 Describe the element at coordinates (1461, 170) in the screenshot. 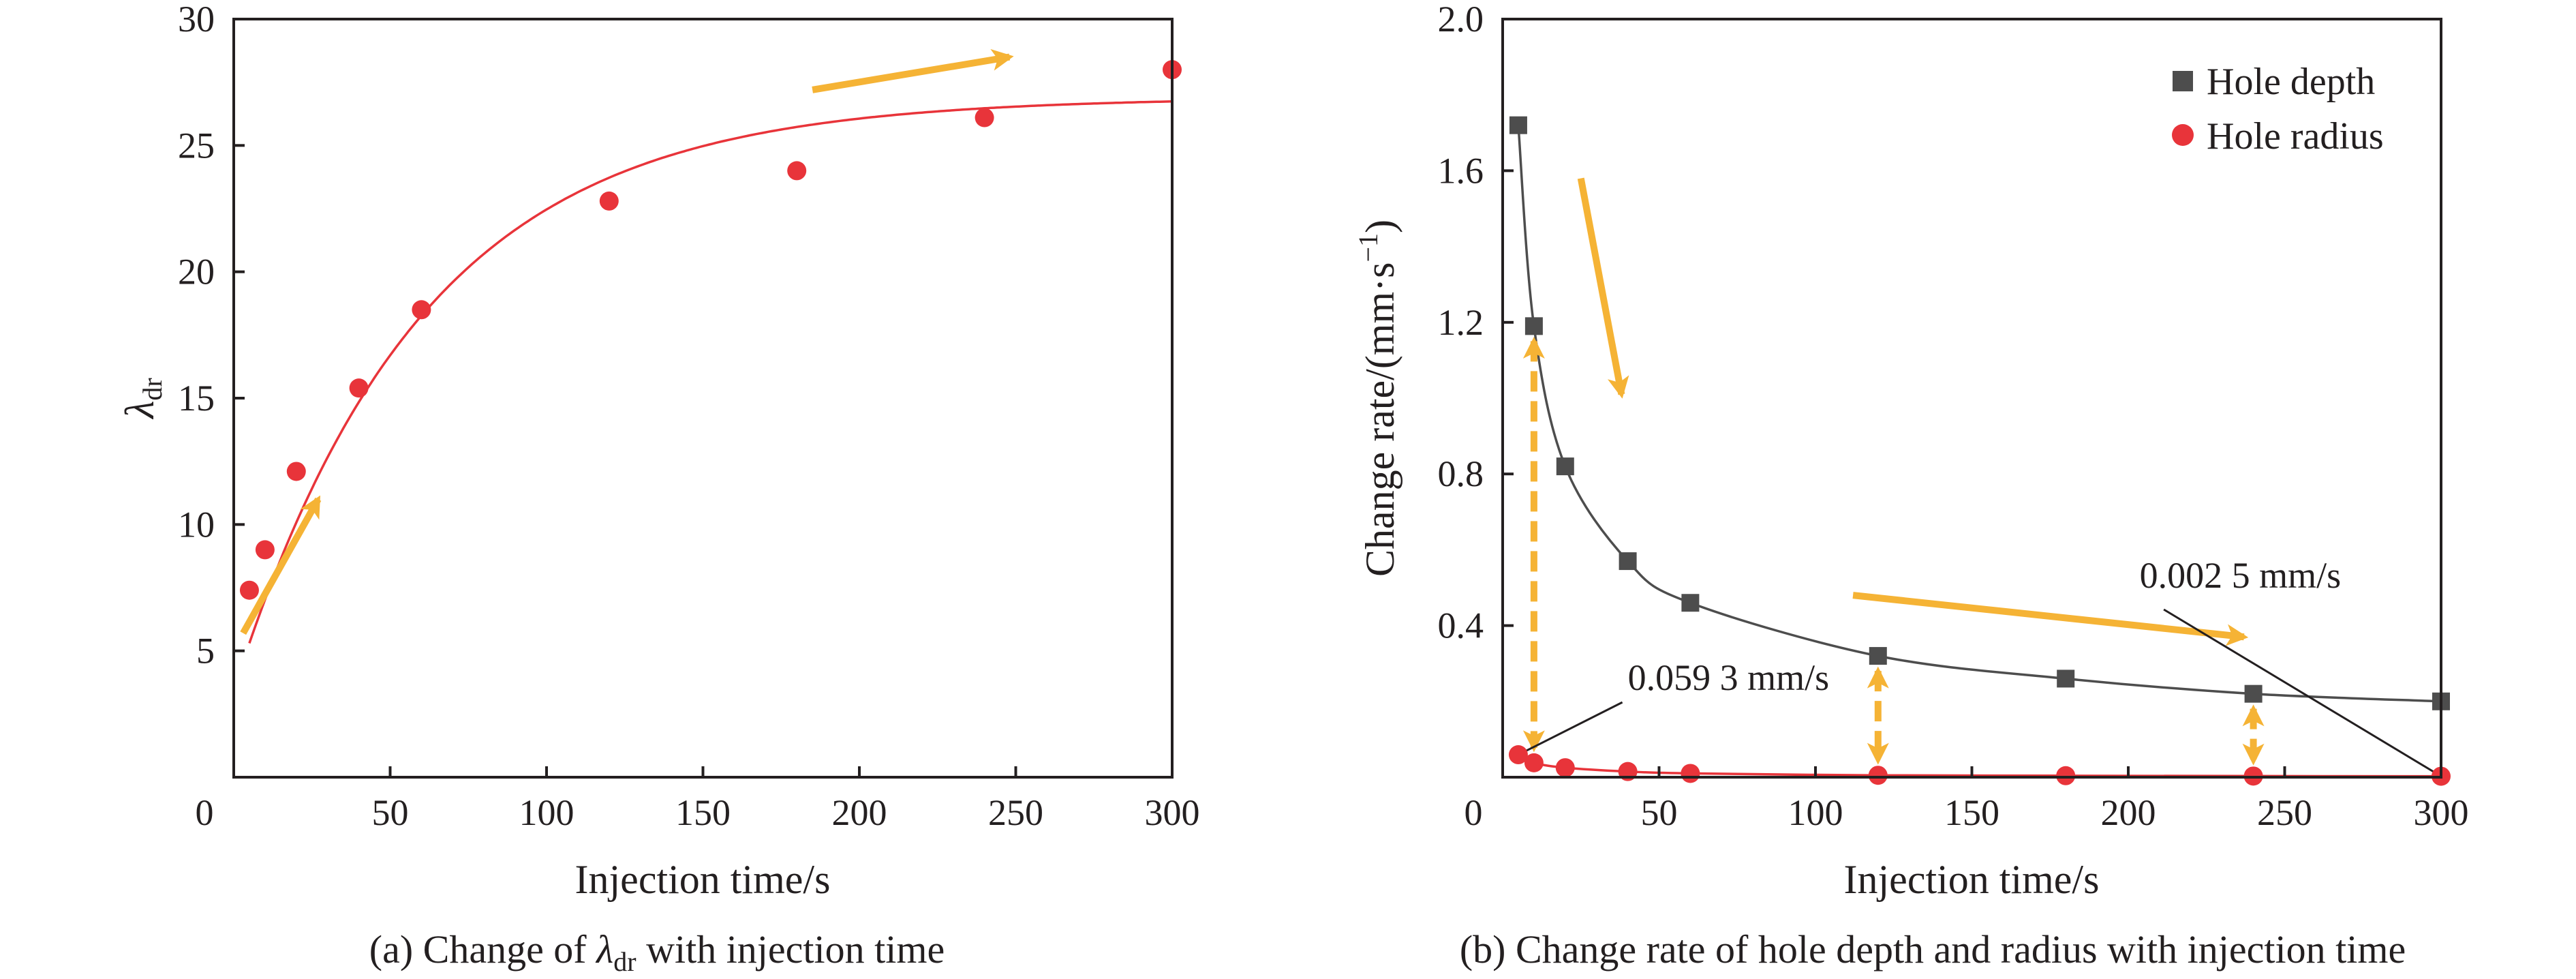

I see `chart-b-y-tick-label: 1.6` at that location.